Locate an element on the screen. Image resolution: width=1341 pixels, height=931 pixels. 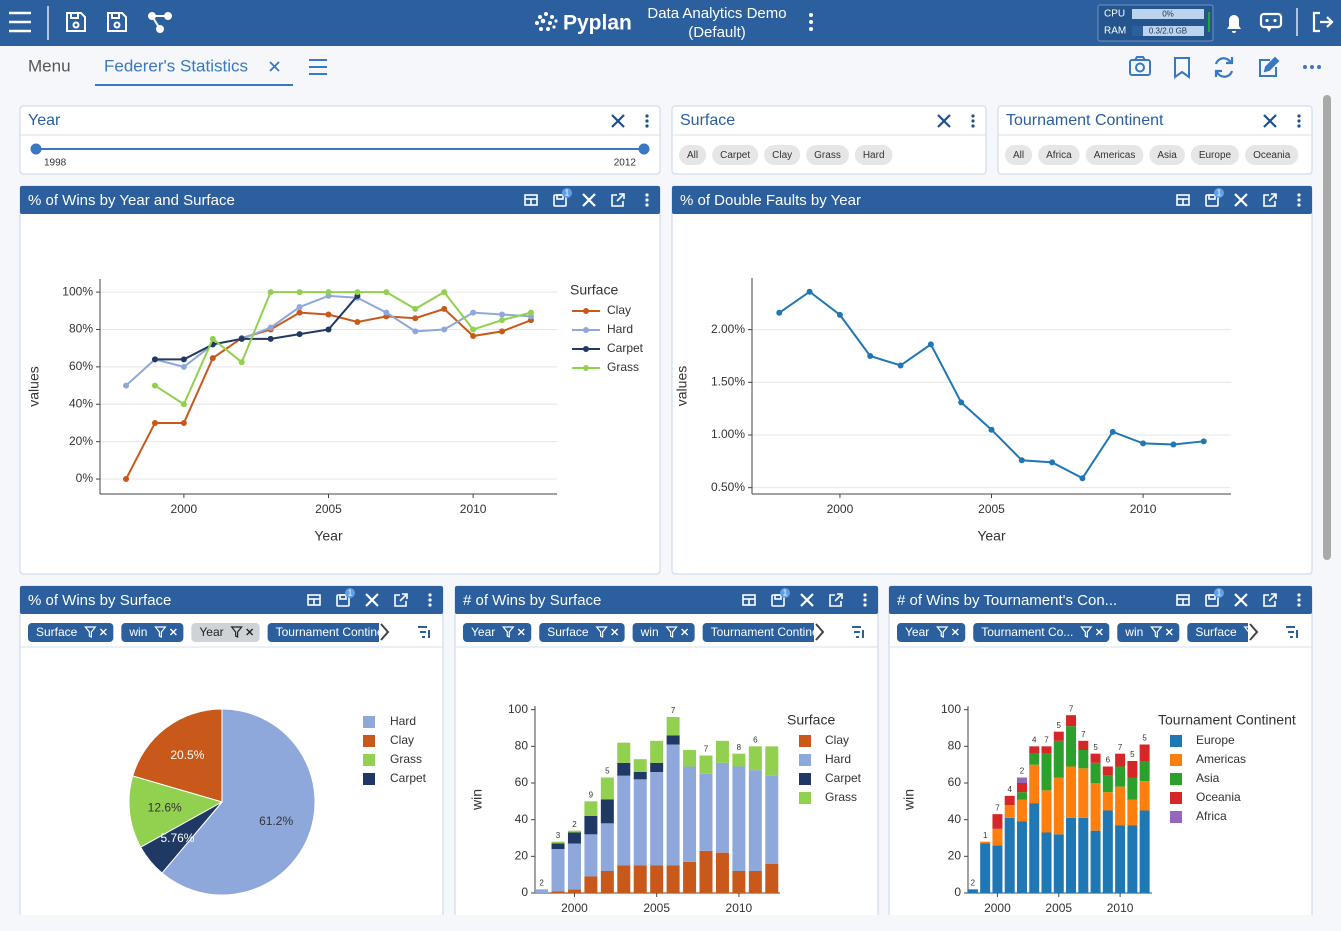
assistant-button is located at coordinates (1271, 22).